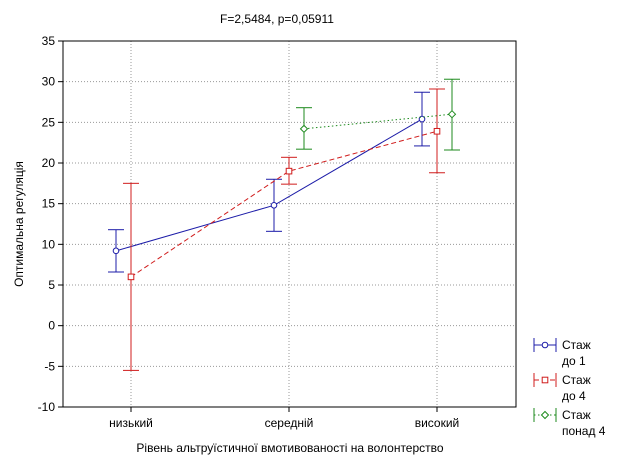  Describe the element at coordinates (378, 121) in the screenshot. I see `series-line` at that location.